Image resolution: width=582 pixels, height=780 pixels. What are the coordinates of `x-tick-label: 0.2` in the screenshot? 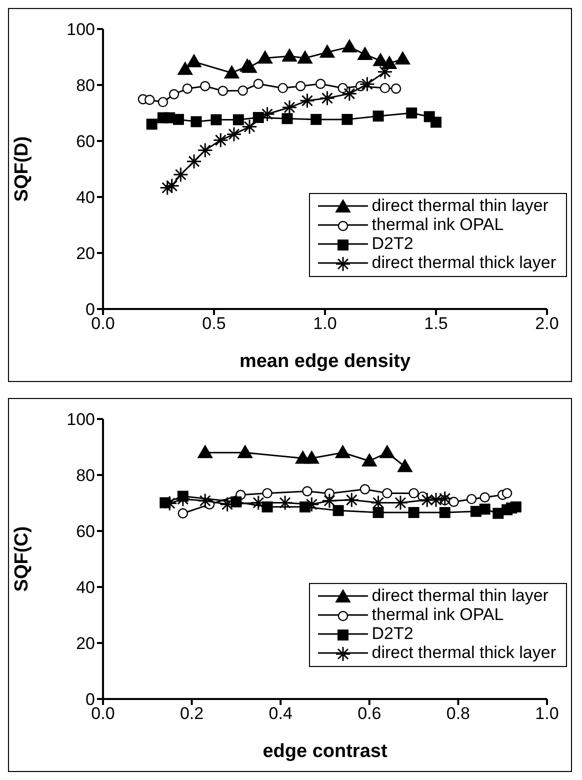 It's located at (192, 714).